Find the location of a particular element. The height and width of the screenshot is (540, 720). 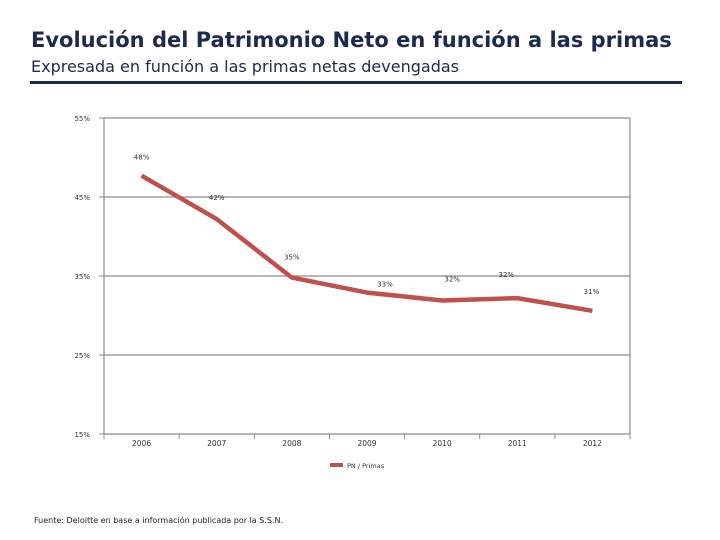

x-tick-label: 2009 is located at coordinates (366, 443).